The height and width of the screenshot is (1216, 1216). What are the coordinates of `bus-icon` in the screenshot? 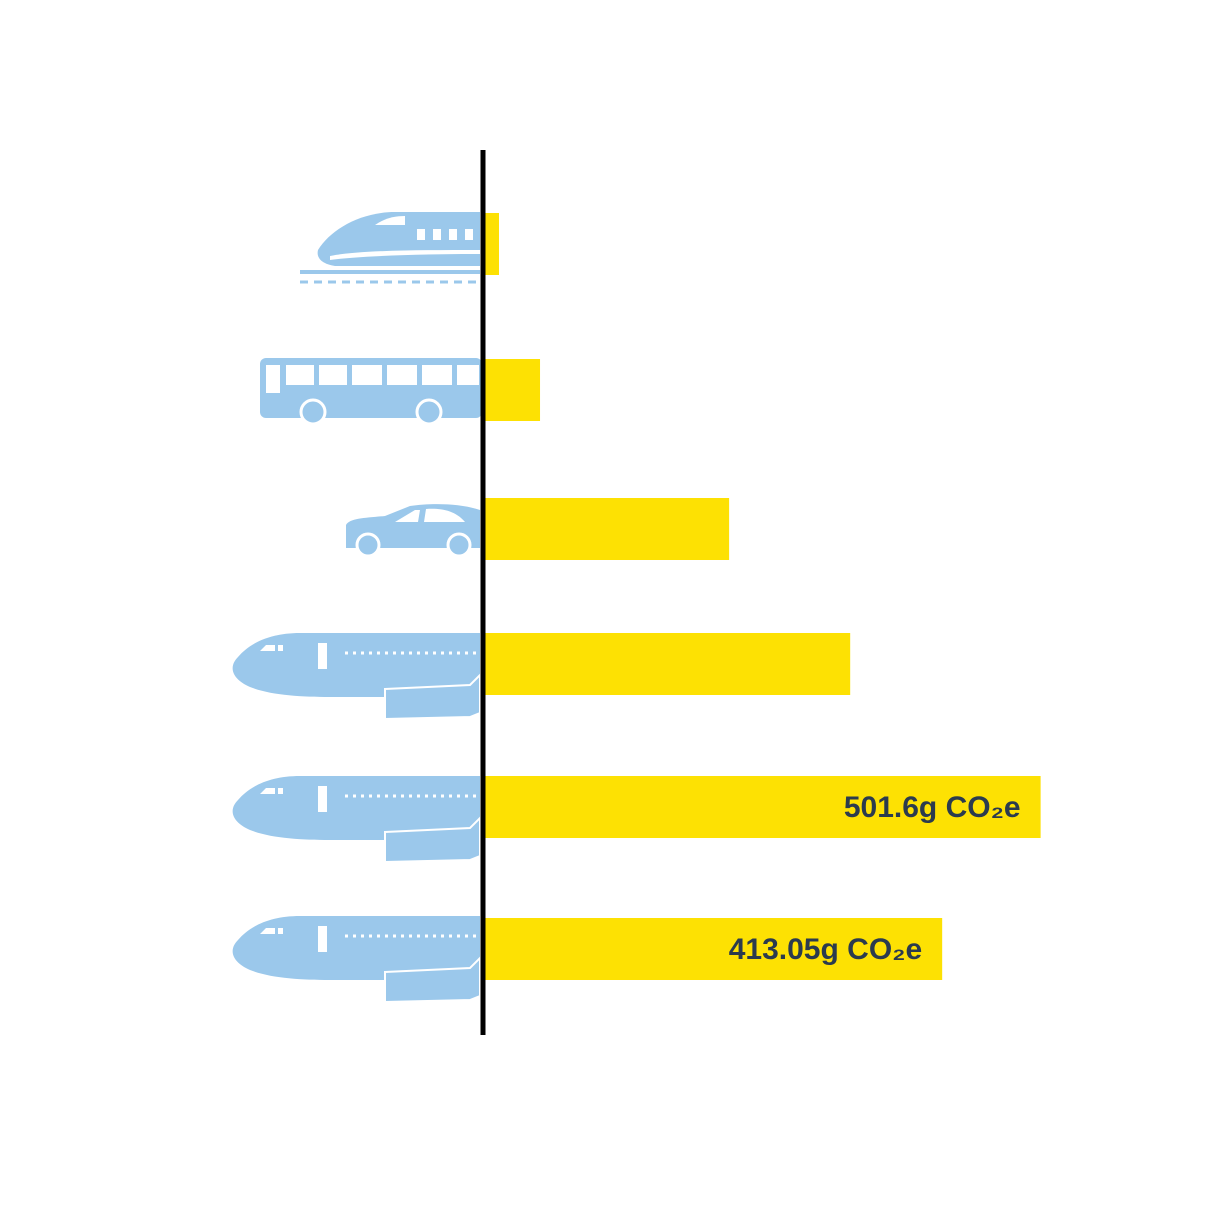 It's located at (371, 392).